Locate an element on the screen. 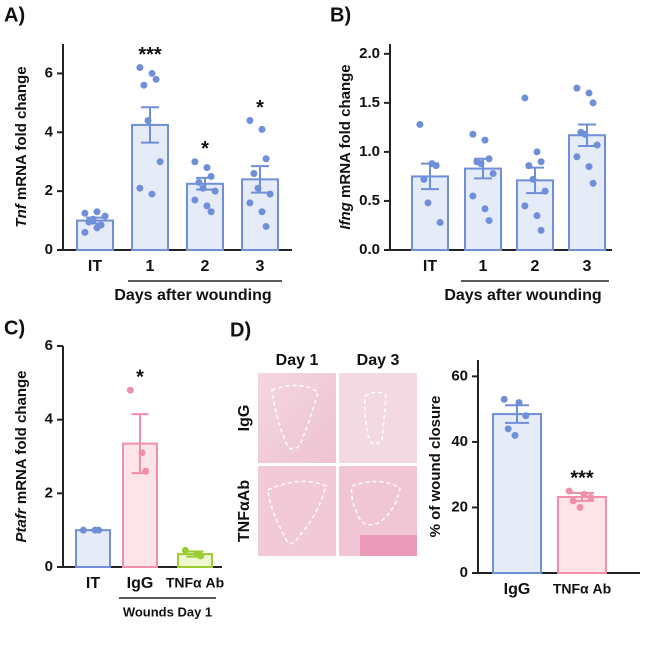 The width and height of the screenshot is (650, 652). y-tick-label: 20 is located at coordinates (459, 506).